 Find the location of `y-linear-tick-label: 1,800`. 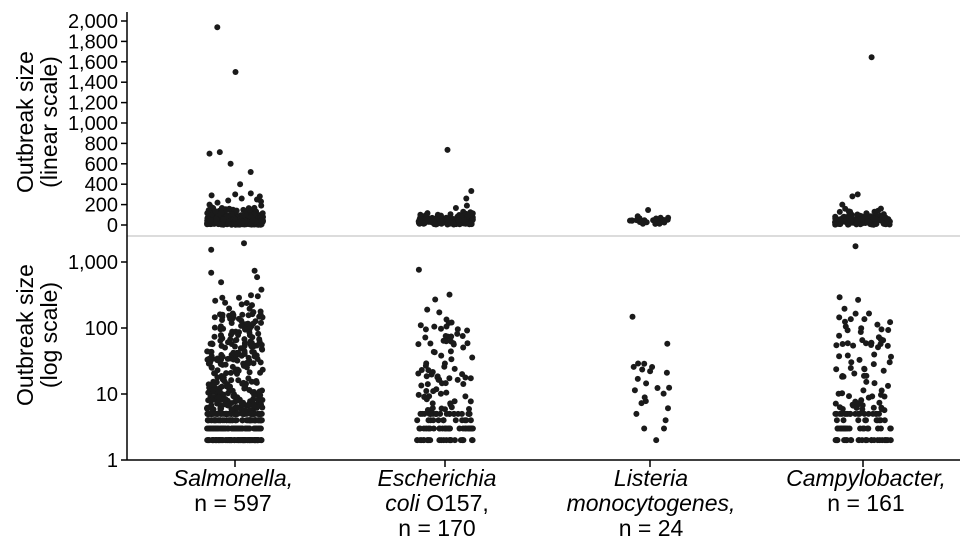

y-linear-tick-label: 1,800 is located at coordinates (93, 42).